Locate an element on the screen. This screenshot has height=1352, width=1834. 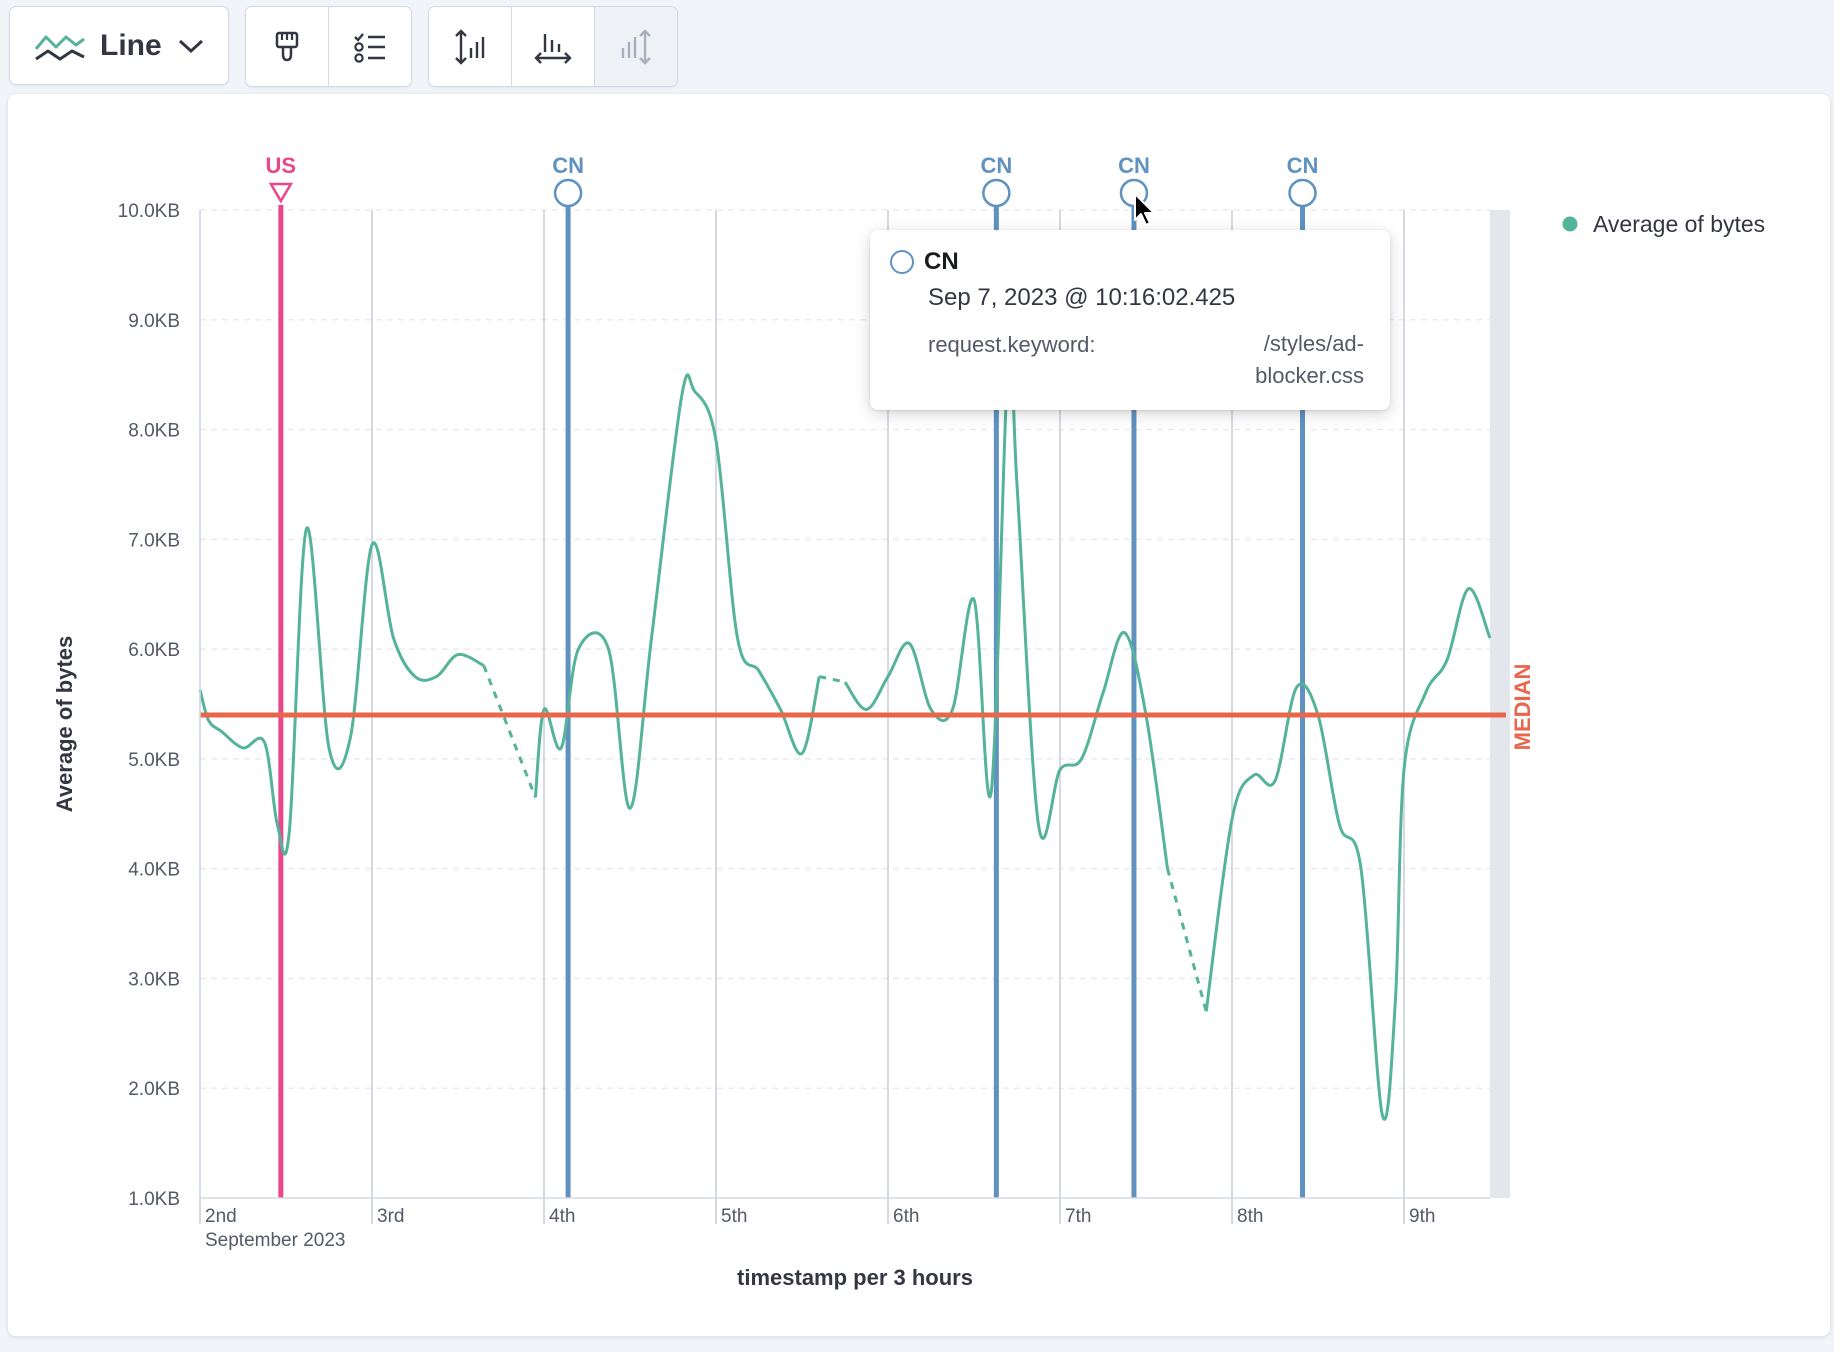
y-tick-label: 2.0KB is located at coordinates (154, 1089).